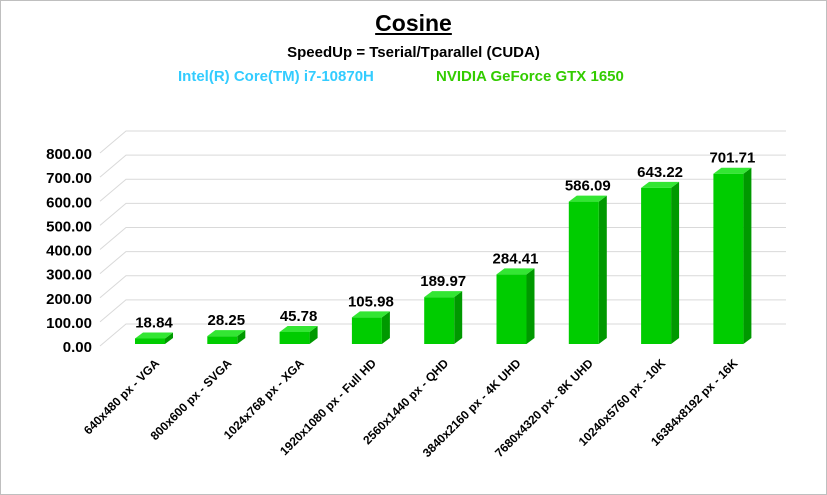  Describe the element at coordinates (660, 172) in the screenshot. I see `data-label: 643.22` at that location.